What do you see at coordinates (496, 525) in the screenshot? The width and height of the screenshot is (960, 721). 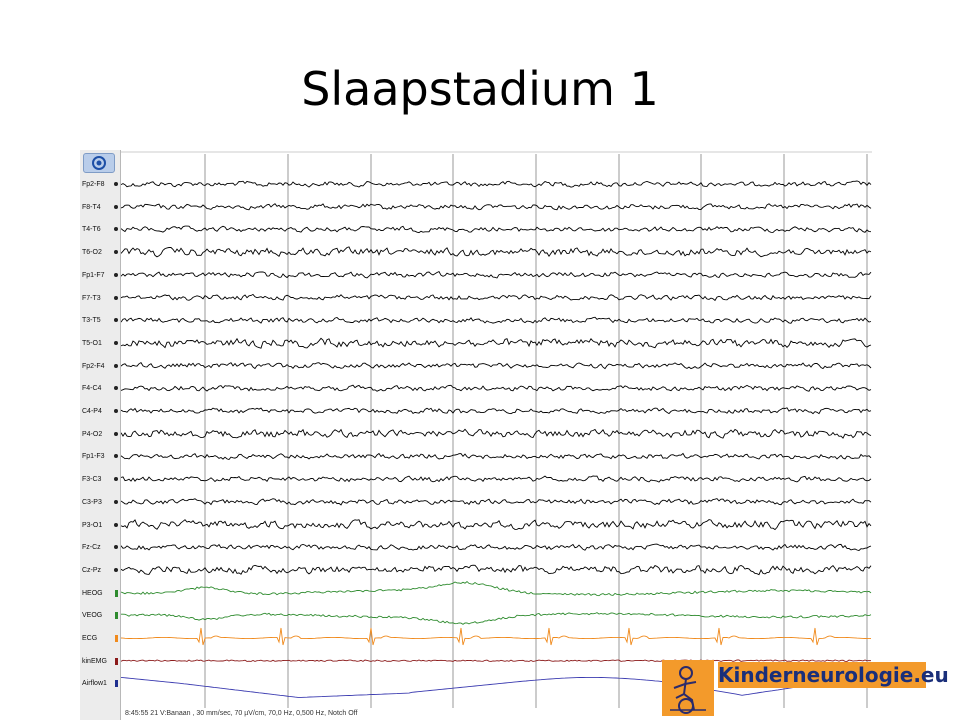 I see `trace-p3-o1` at bounding box center [496, 525].